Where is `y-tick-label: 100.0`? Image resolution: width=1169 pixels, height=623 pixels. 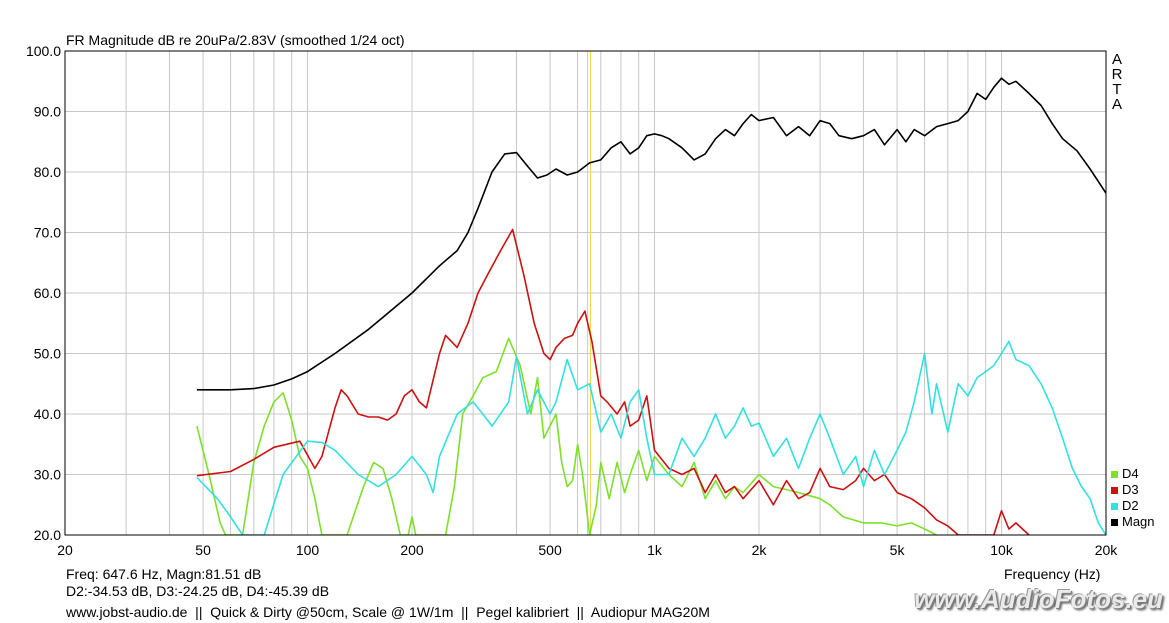
y-tick-label: 100.0 is located at coordinates (43, 51).